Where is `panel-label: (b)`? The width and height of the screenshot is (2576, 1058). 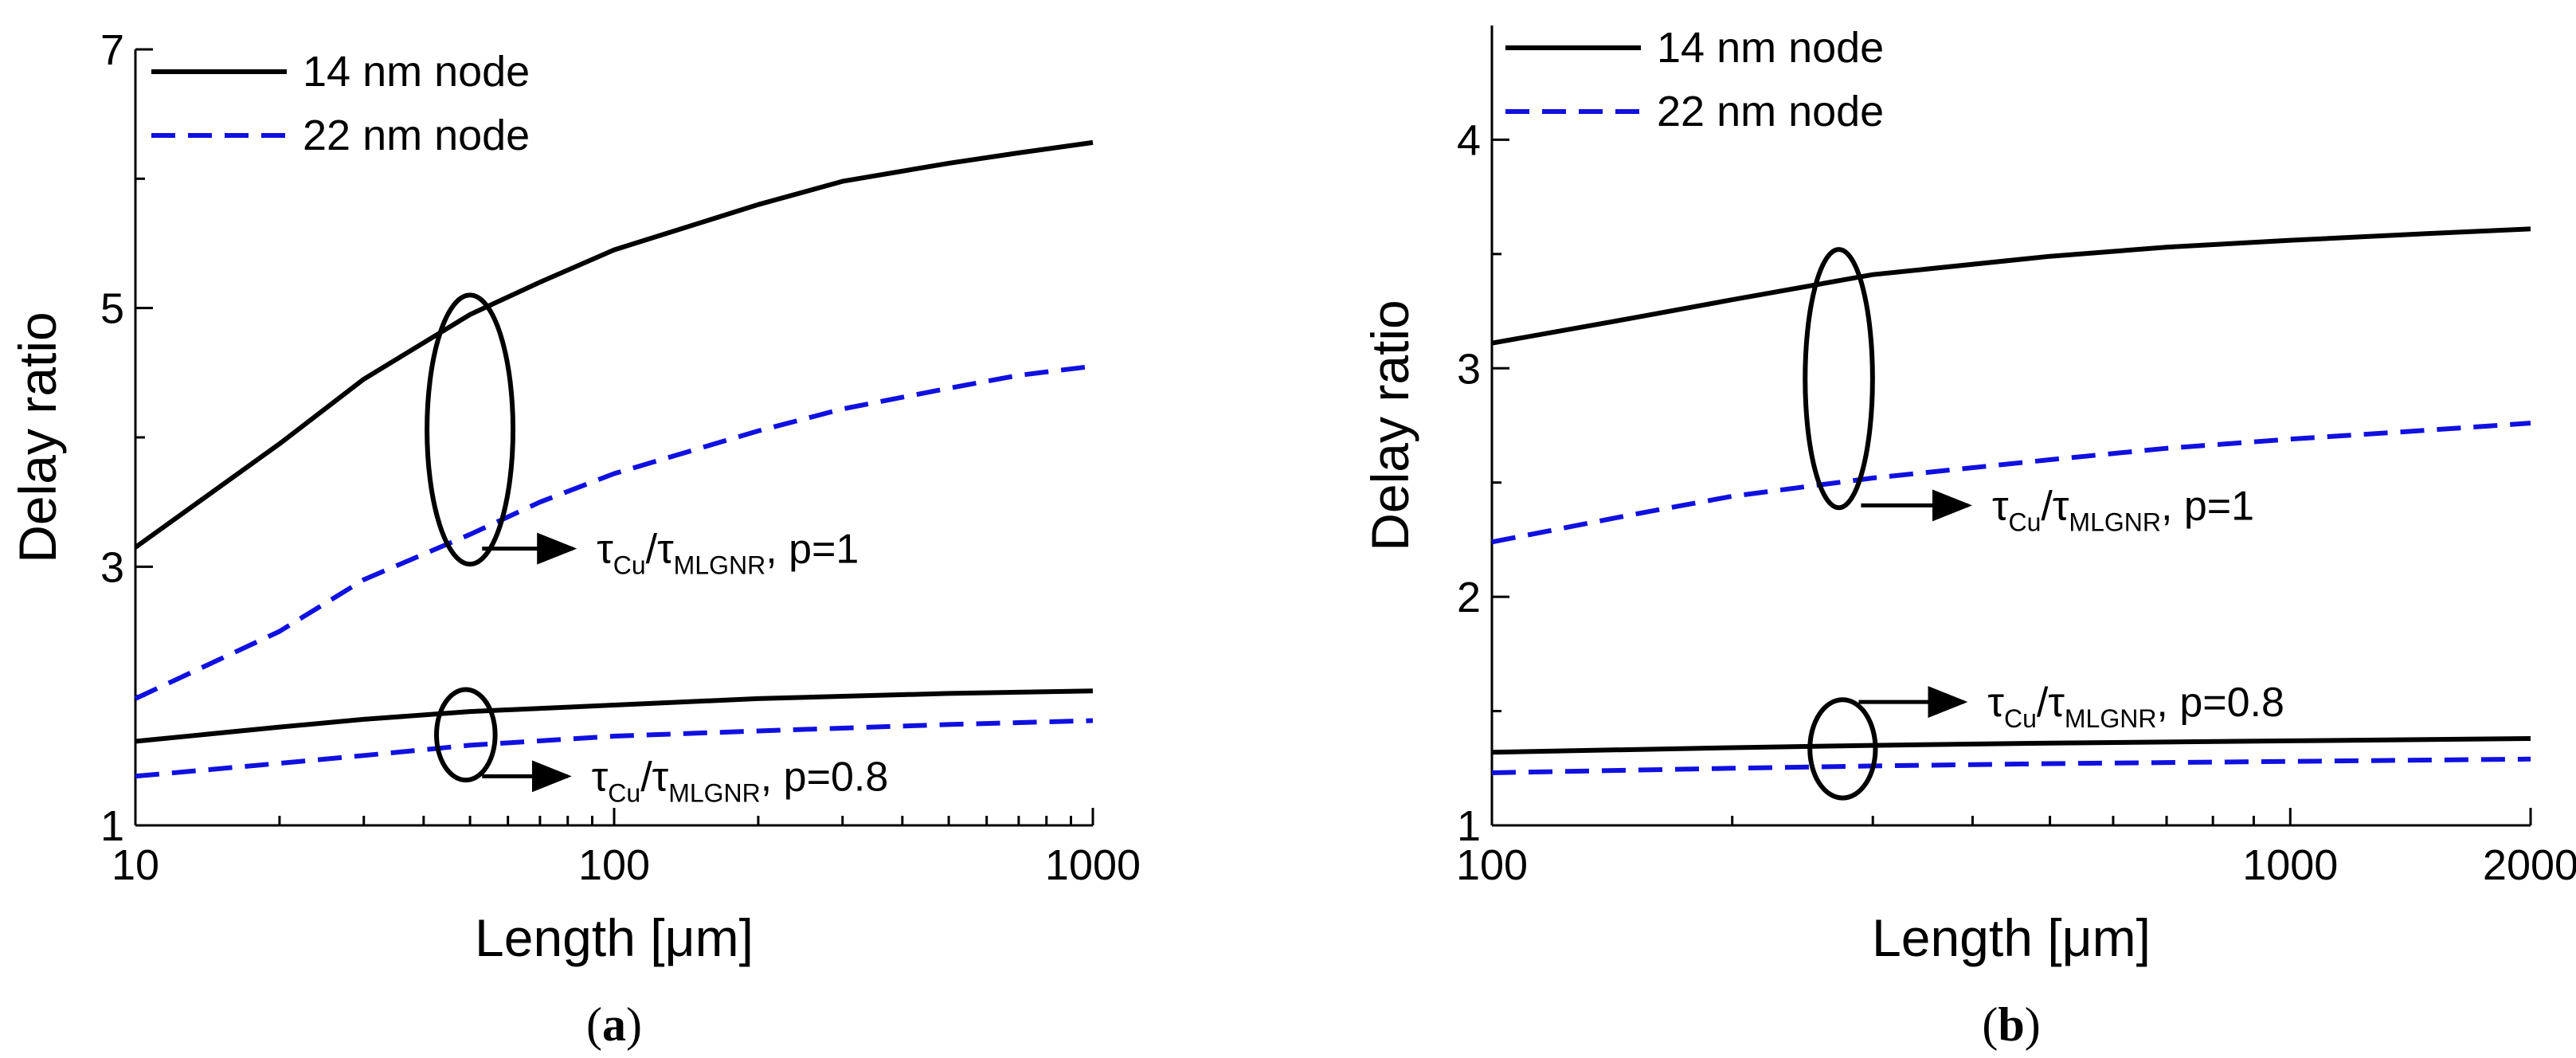 panel-label: (b) is located at coordinates (2011, 1024).